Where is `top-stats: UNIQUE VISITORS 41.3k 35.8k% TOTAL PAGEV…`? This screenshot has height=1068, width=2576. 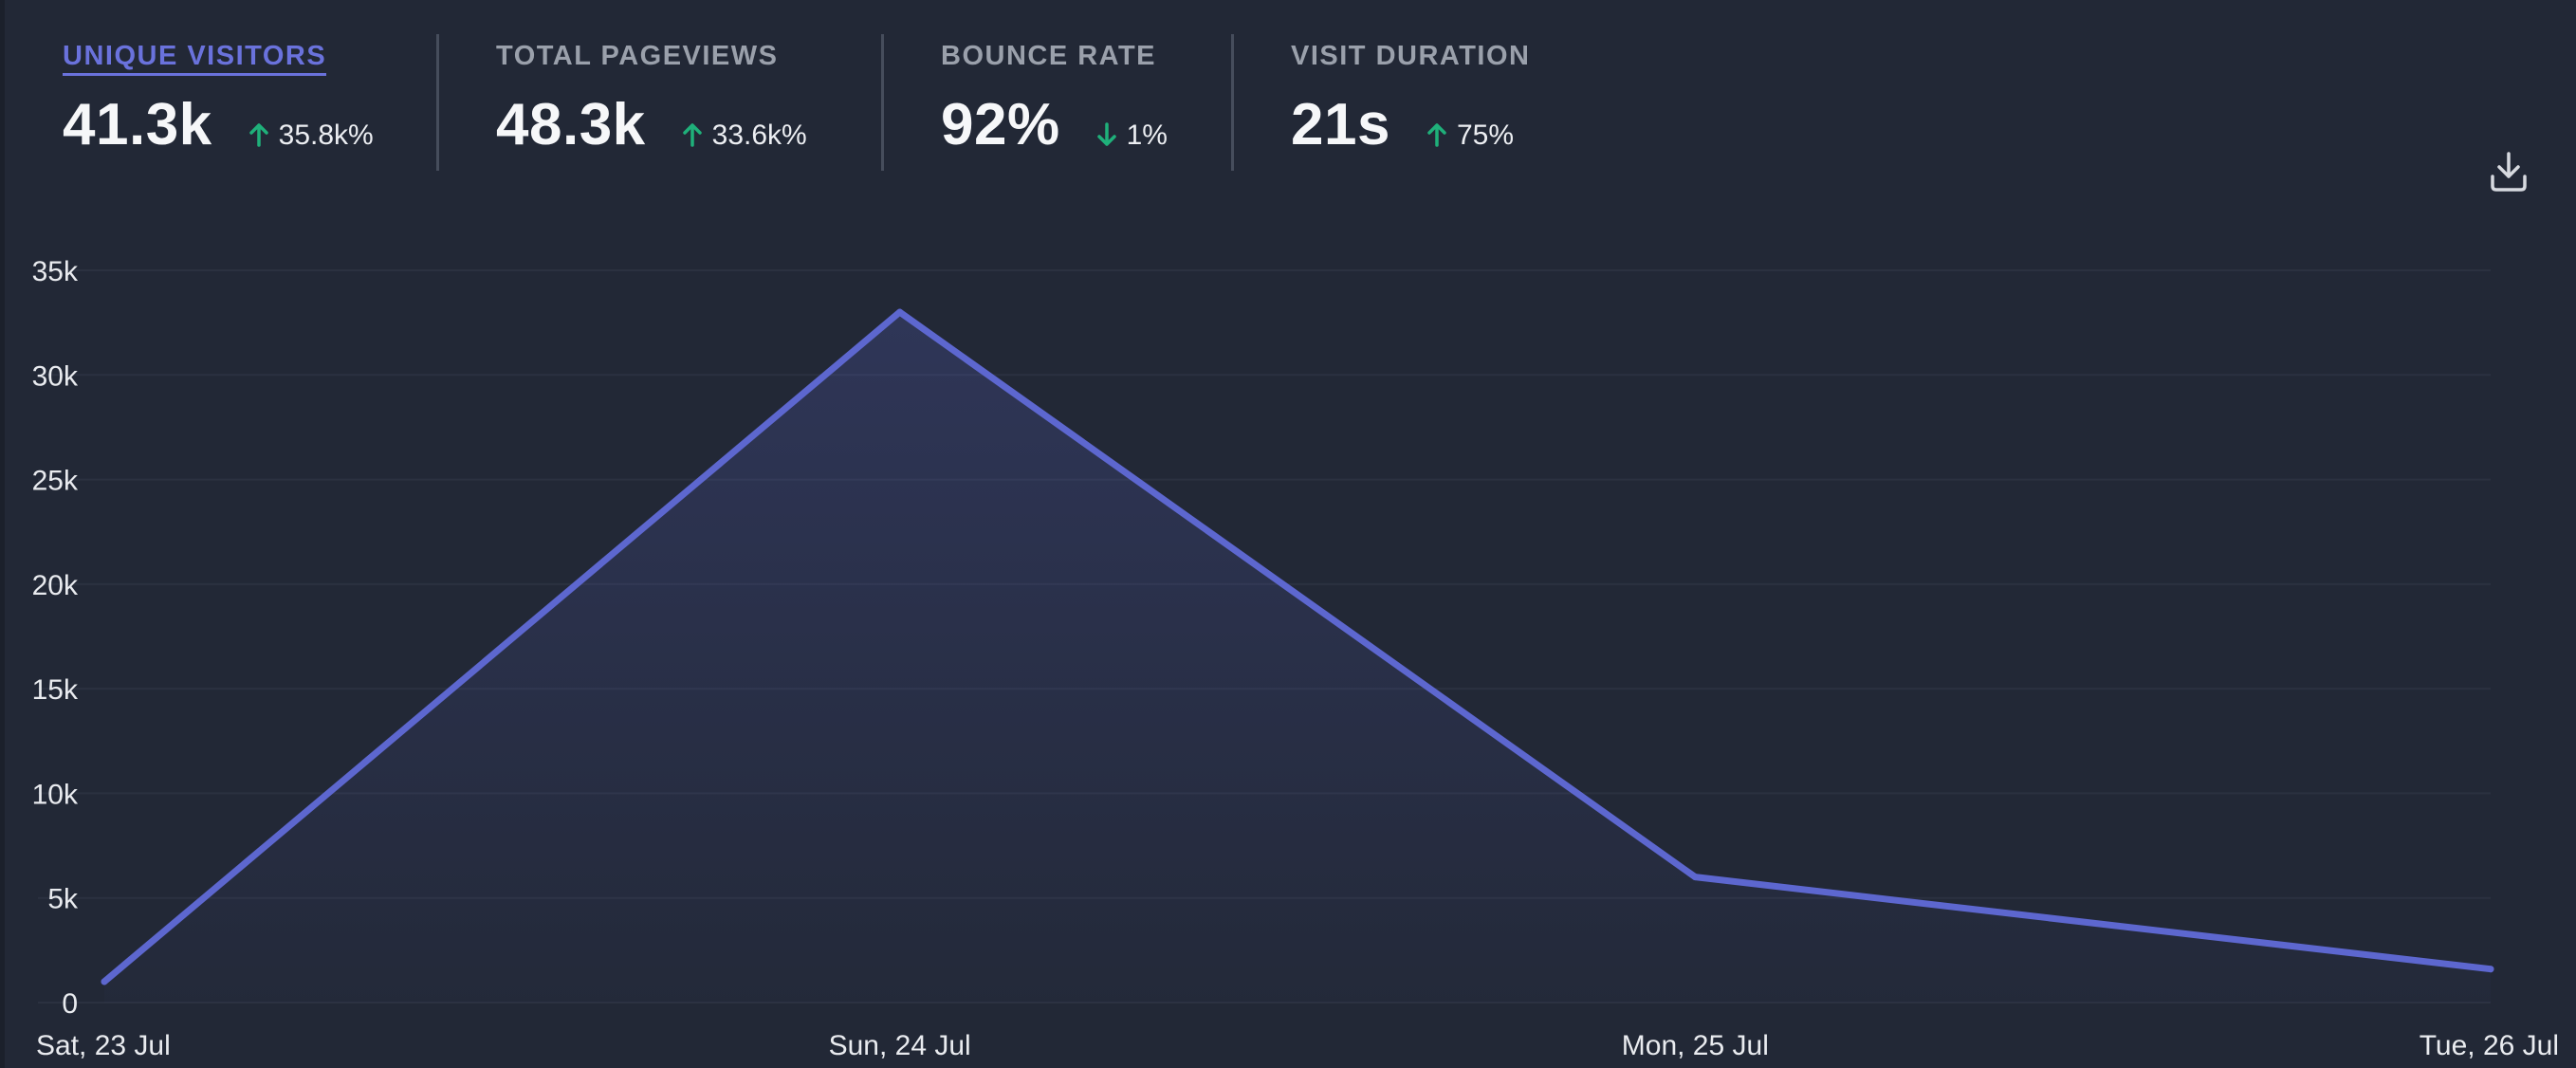
top-stats: UNIQUE VISITORS 41.3k 35.8k% TOTAL PAGEV… is located at coordinates (819, 104).